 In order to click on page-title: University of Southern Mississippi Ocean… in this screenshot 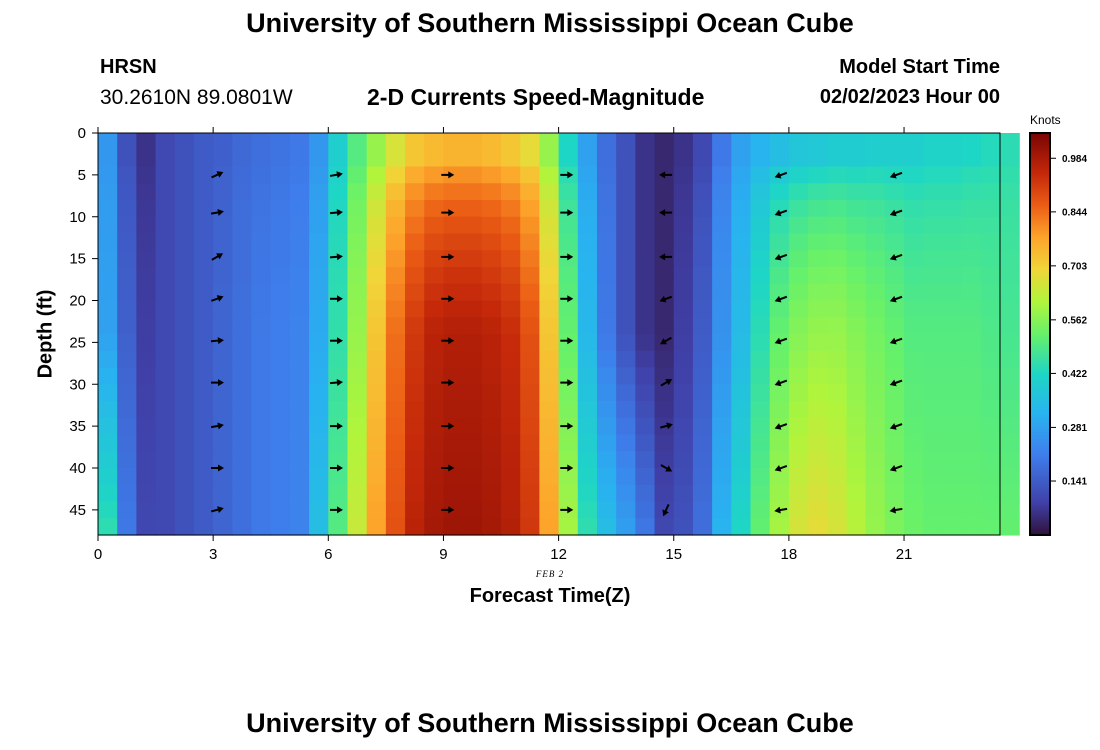, I will do `click(550, 23)`.